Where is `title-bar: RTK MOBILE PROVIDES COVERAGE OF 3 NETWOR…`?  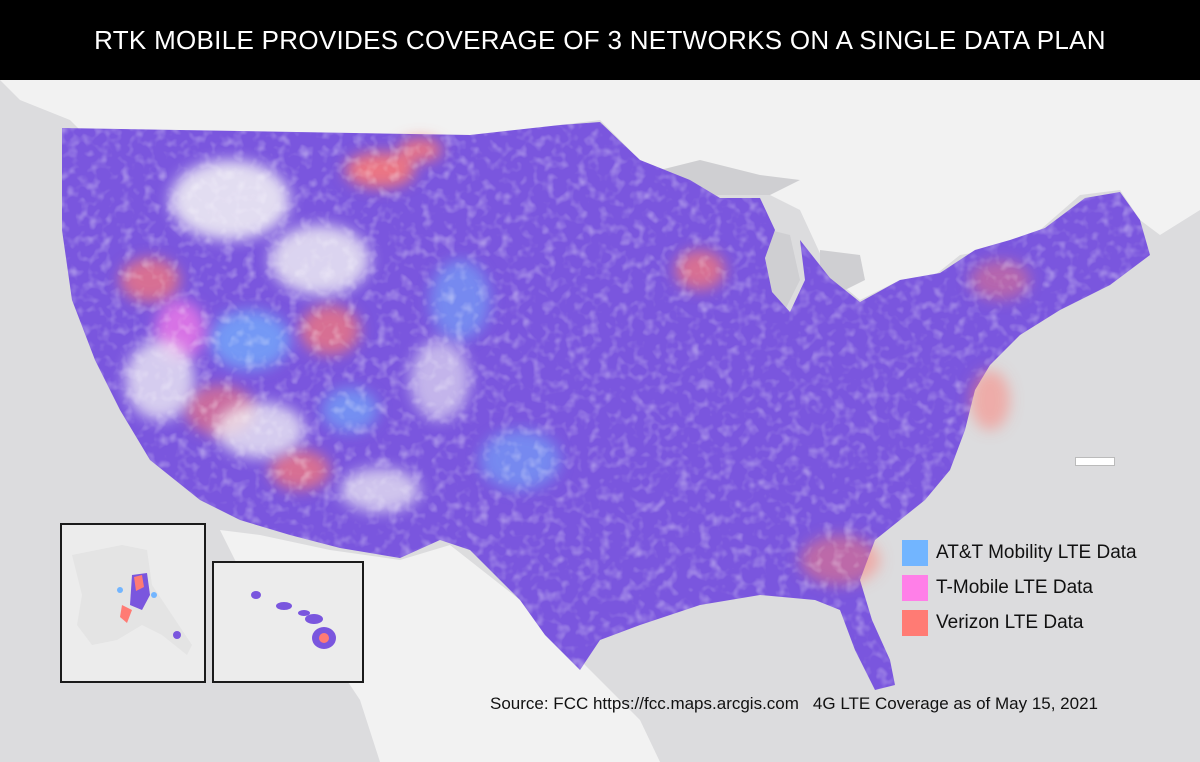 title-bar: RTK MOBILE PROVIDES COVERAGE OF 3 NETWOR… is located at coordinates (600, 40).